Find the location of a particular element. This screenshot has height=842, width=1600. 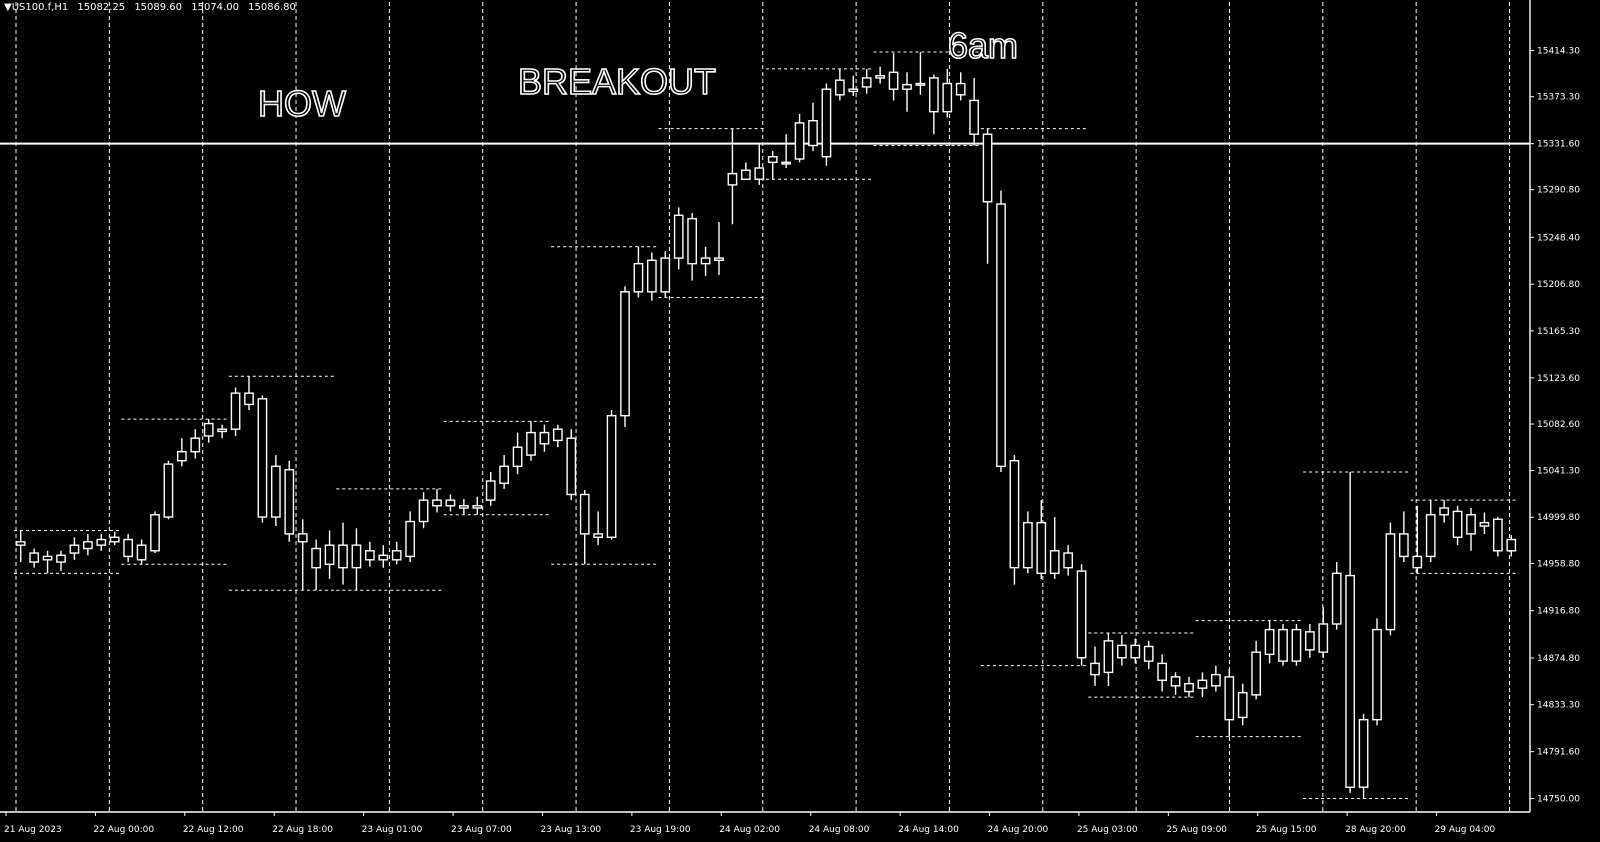

time-tick-label: 22 Aug 00:00 is located at coordinates (123, 830).